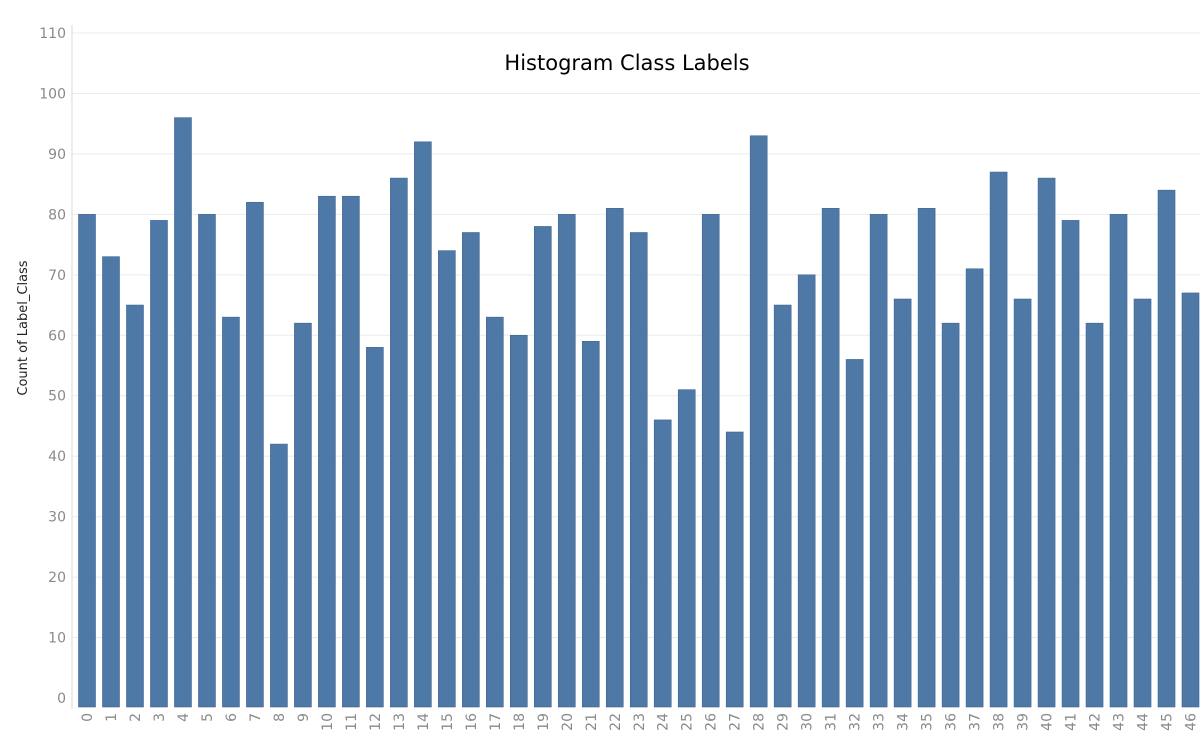 This screenshot has width=1202, height=743. What do you see at coordinates (256, 717) in the screenshot?
I see `x-tick-label: 7` at bounding box center [256, 717].